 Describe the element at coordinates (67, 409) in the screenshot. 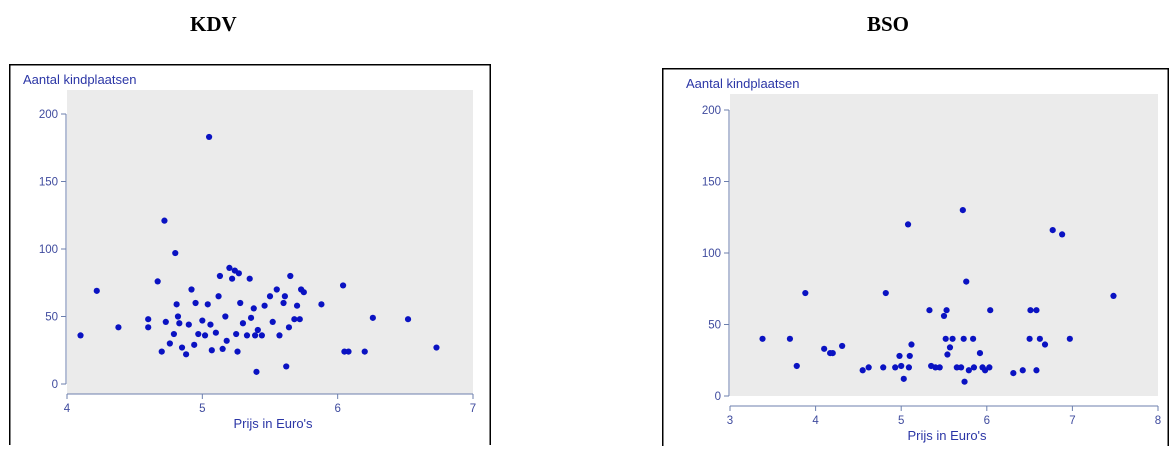

I see `kdv-x-tick-label: 4` at that location.